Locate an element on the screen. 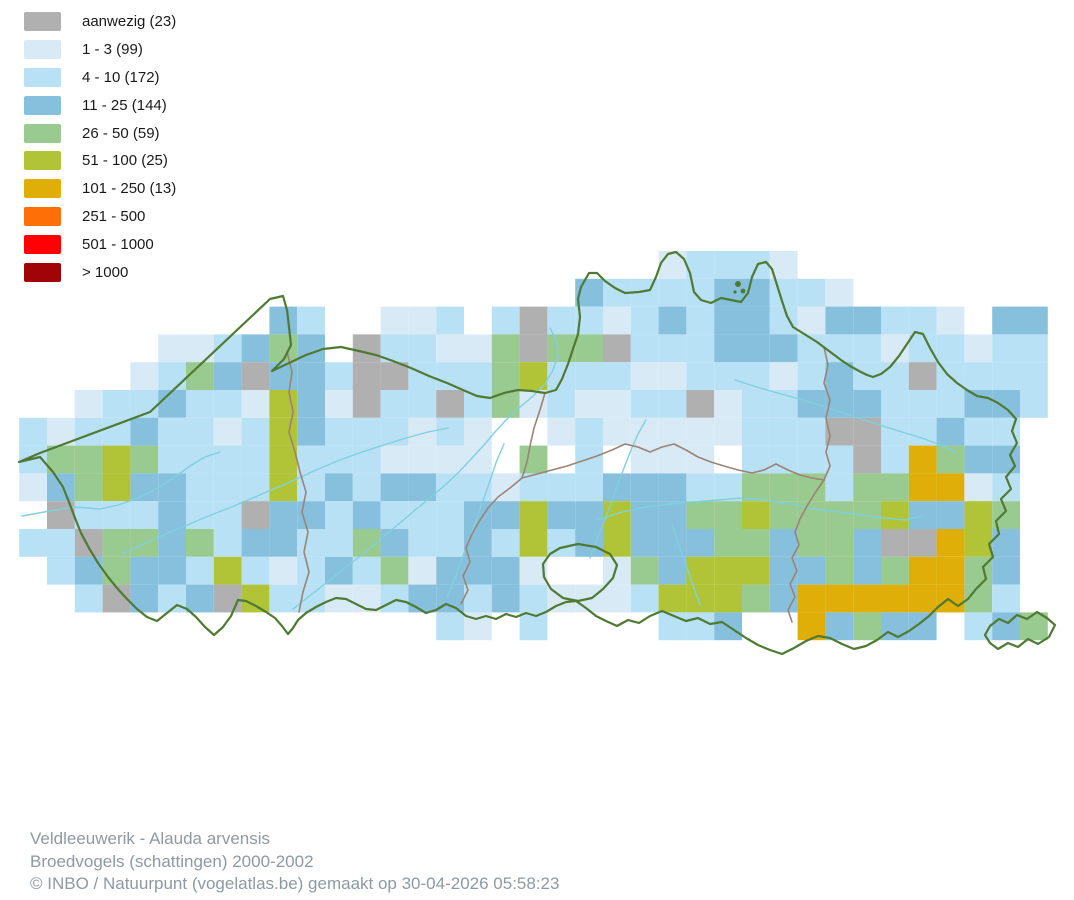  caption-survey: Broedvogels (schattingen) 2000-2002 is located at coordinates (172, 861).